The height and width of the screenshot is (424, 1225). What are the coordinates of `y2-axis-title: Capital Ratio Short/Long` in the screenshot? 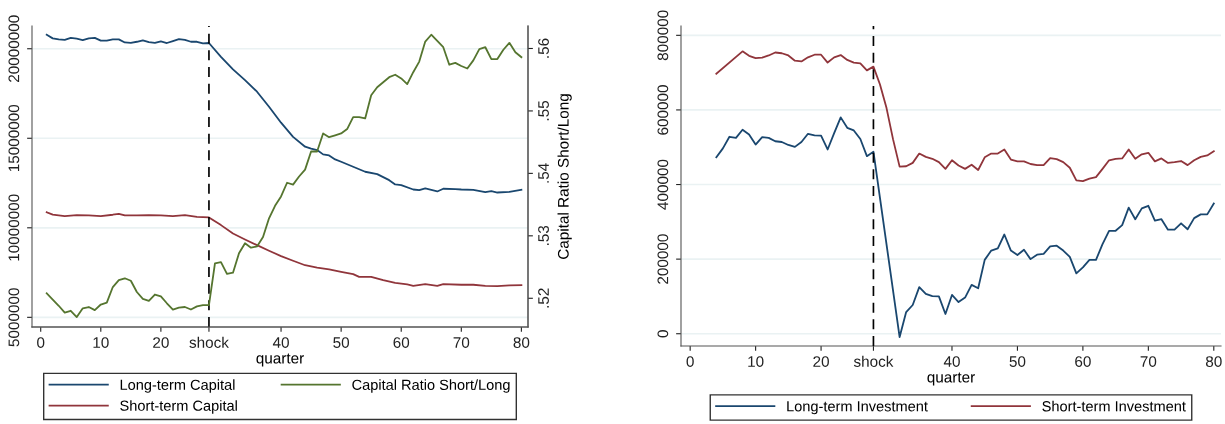 It's located at (564, 176).